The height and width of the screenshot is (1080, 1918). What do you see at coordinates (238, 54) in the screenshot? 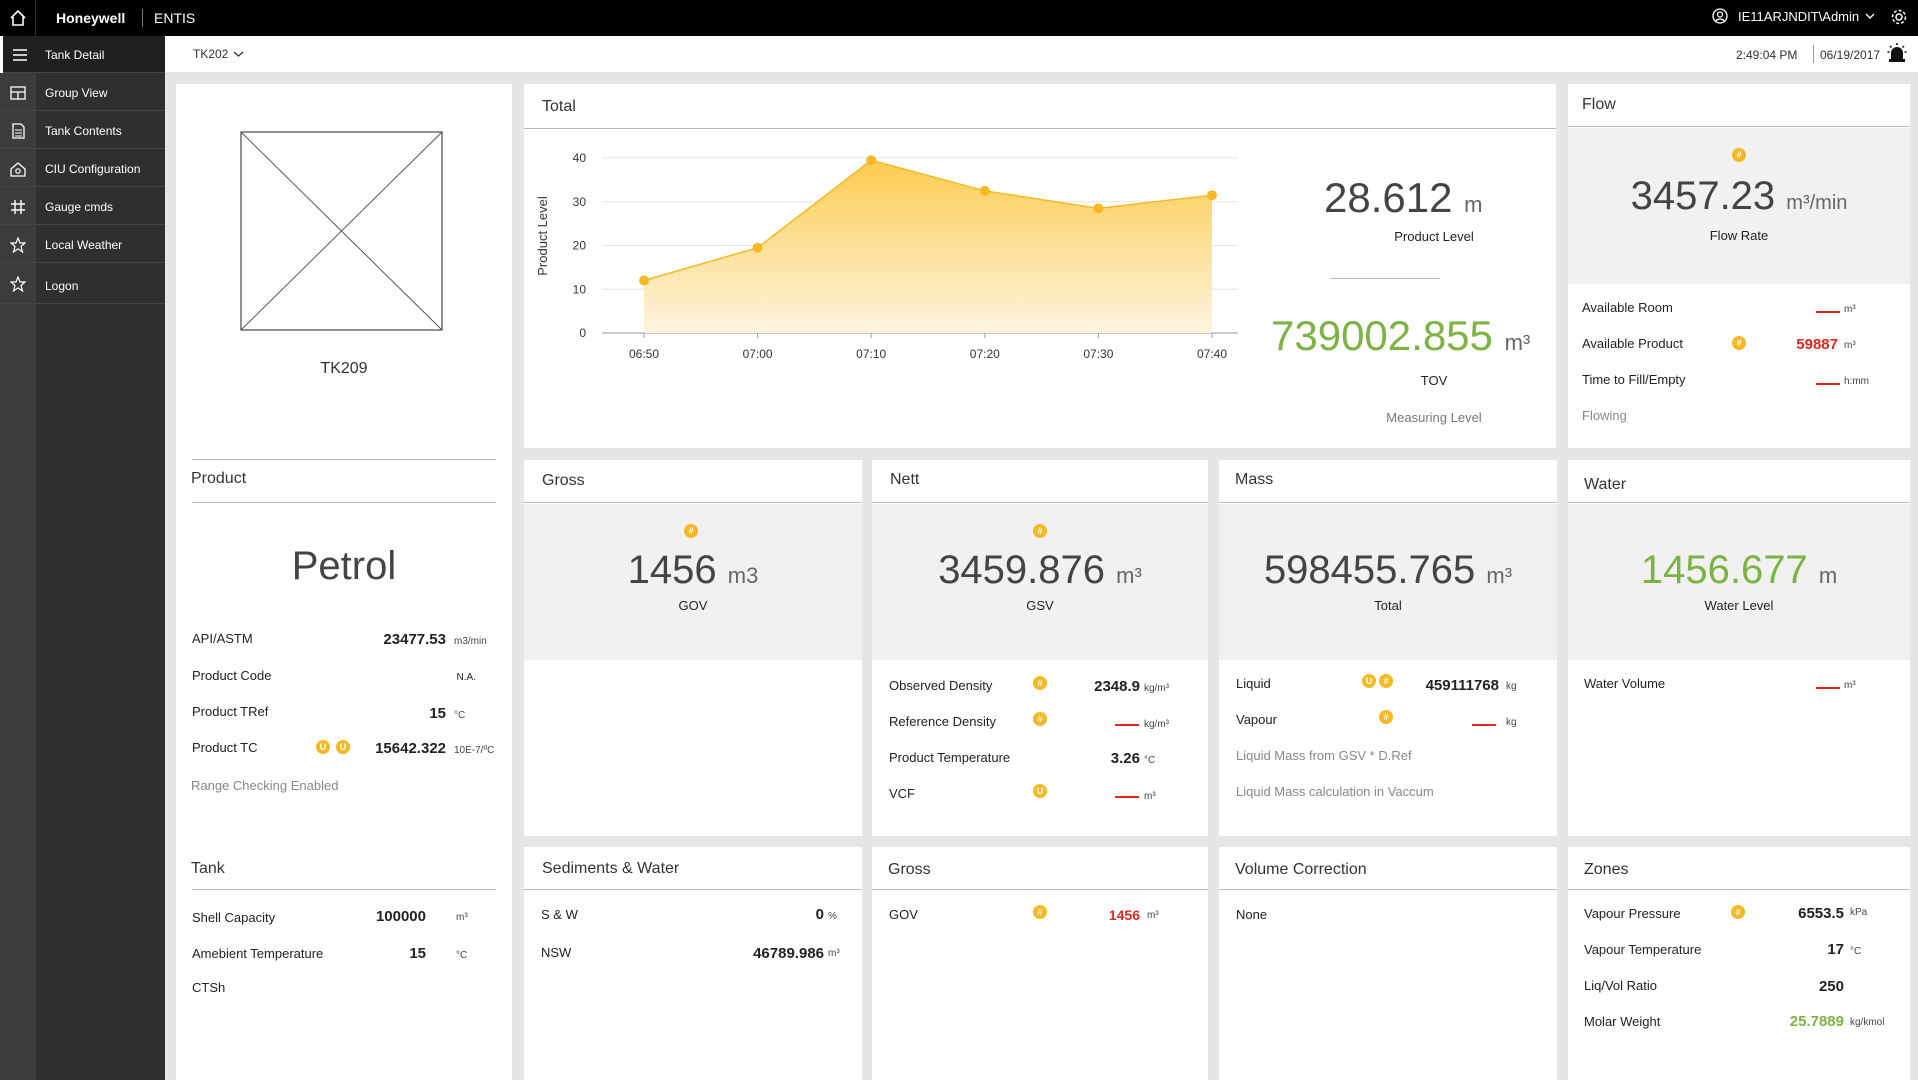
I see `chevron-down-icon` at bounding box center [238, 54].